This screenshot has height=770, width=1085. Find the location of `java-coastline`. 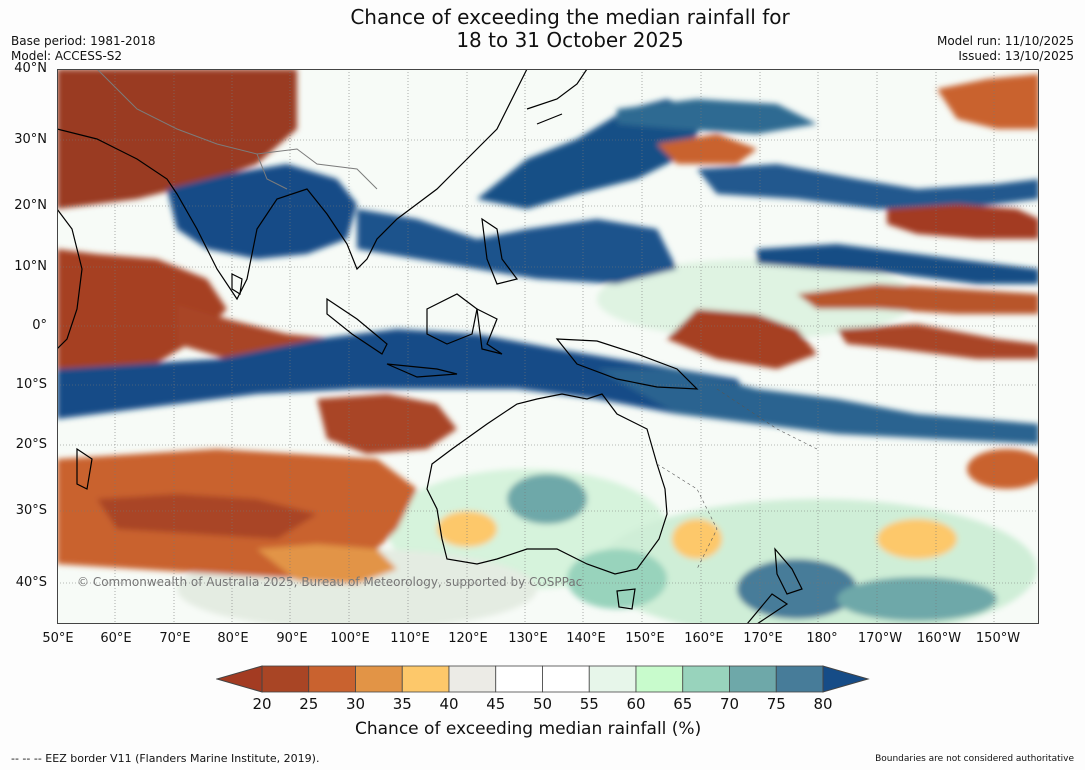

java-coastline is located at coordinates (422, 370).